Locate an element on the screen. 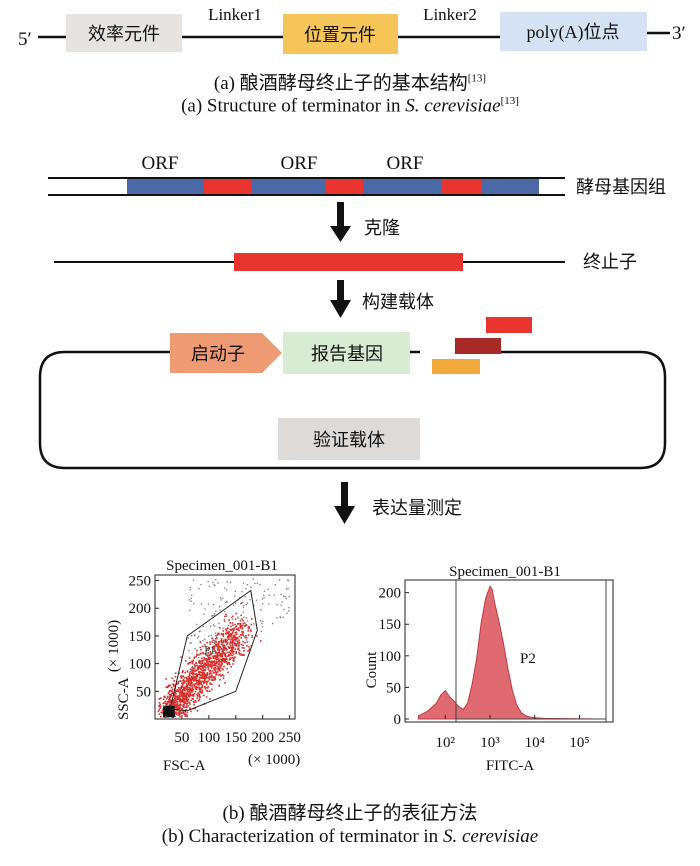 The image size is (700, 866). orf-segment is located at coordinates (402, 186).